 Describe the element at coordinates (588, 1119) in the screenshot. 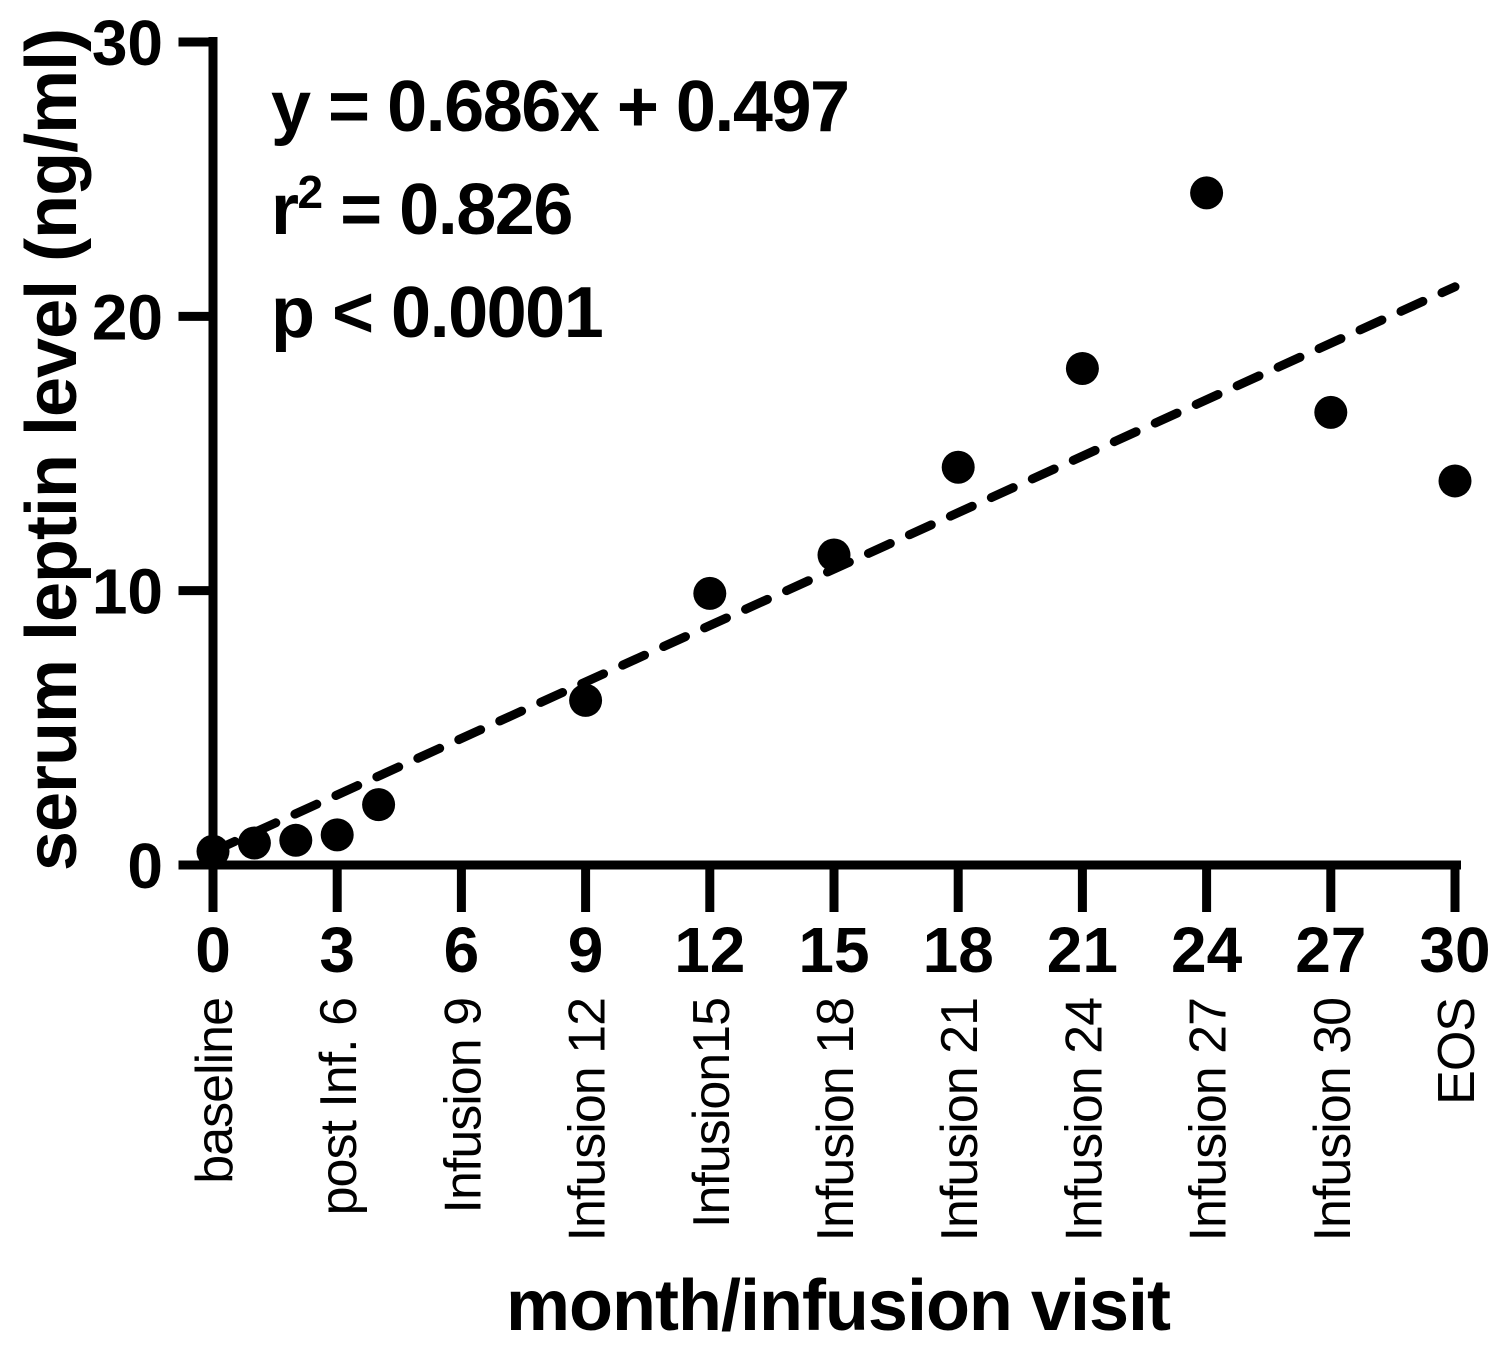

I see `x-visit-label: Infusion 12` at that location.